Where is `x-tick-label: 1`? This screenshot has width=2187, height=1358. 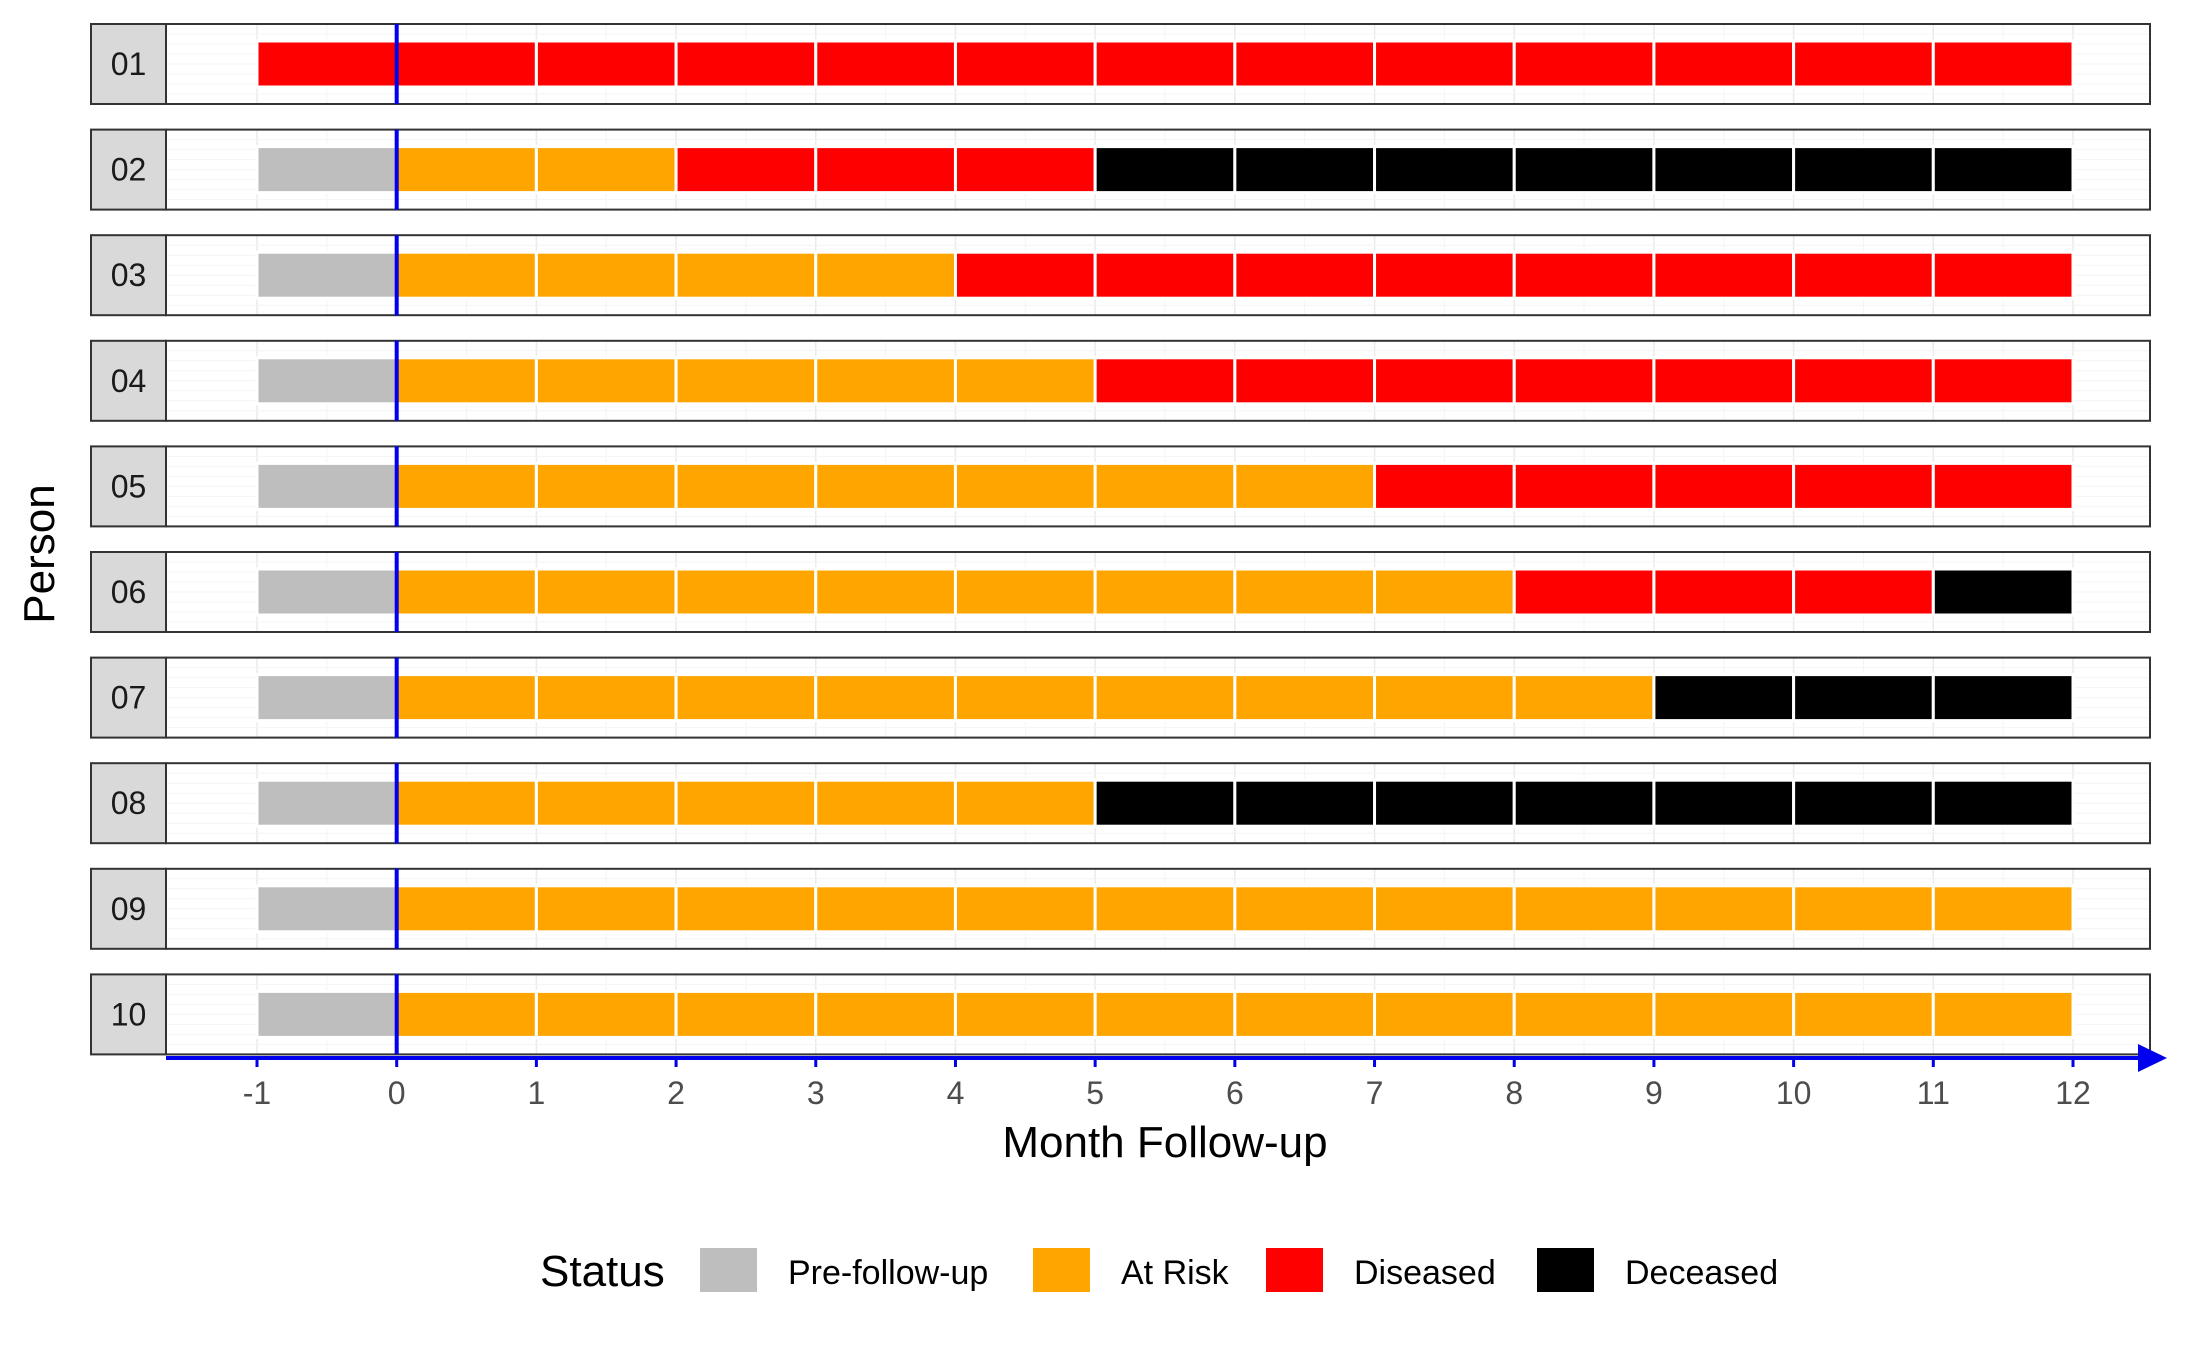
x-tick-label: 1 is located at coordinates (536, 1093).